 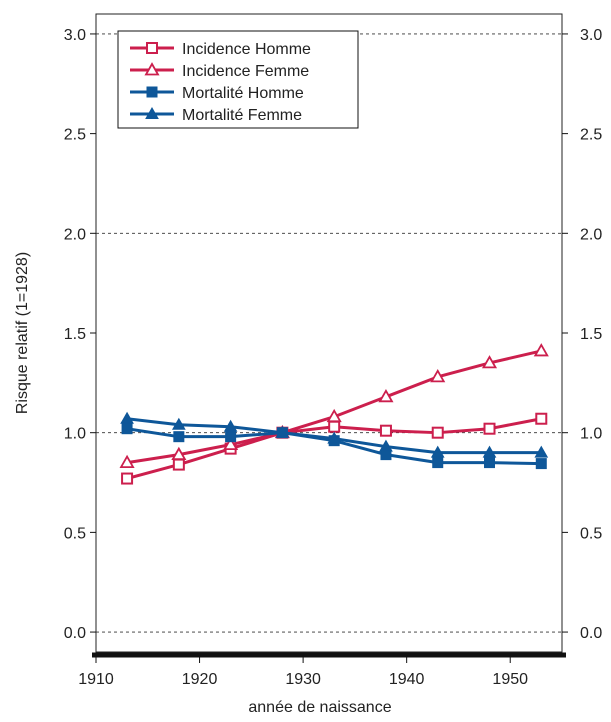 I want to click on y-tick-label-right: 0.0, so click(x=591, y=633).